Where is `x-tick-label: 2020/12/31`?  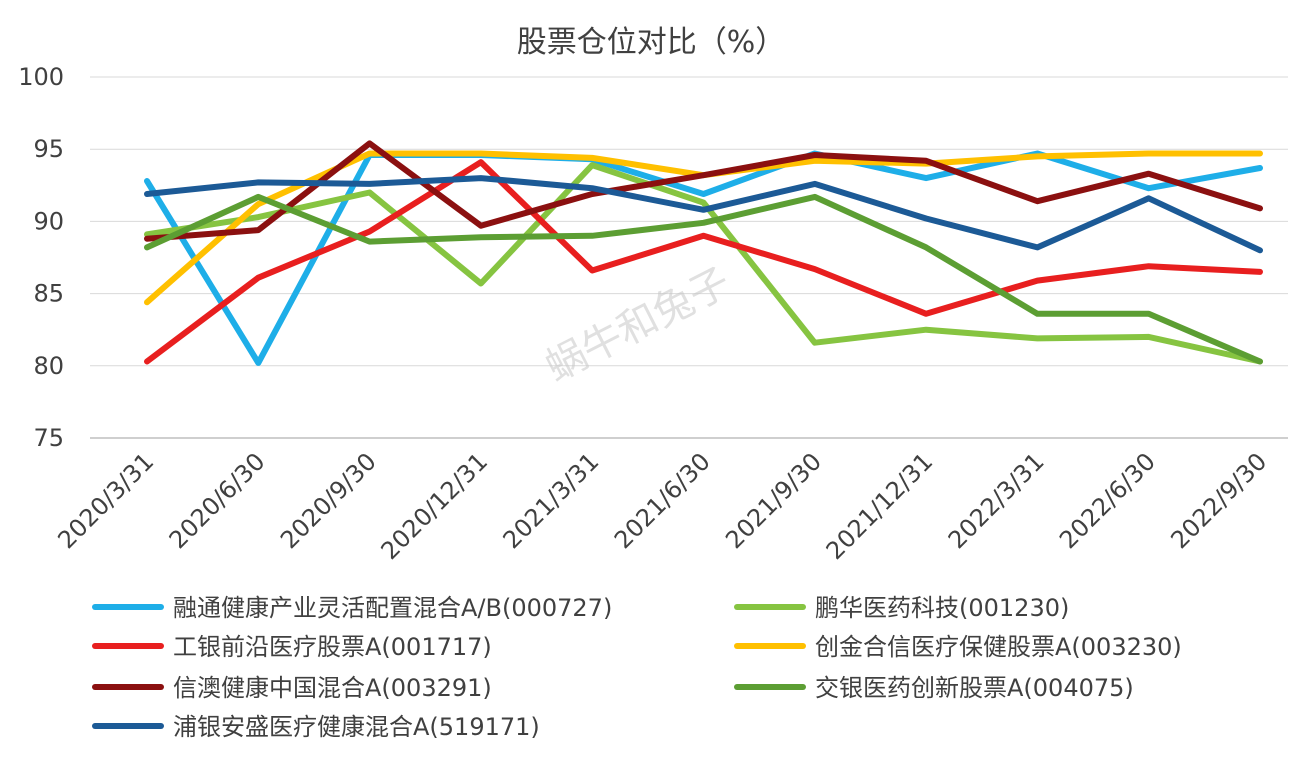 x-tick-label: 2020/12/31 is located at coordinates (435, 506).